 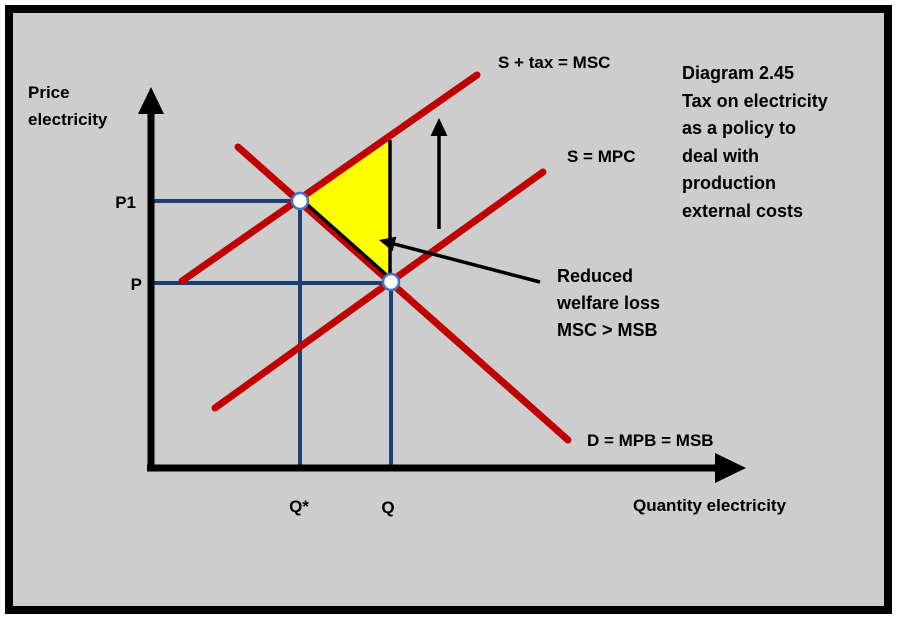 I want to click on welfare-layer, so click(x=345, y=211).